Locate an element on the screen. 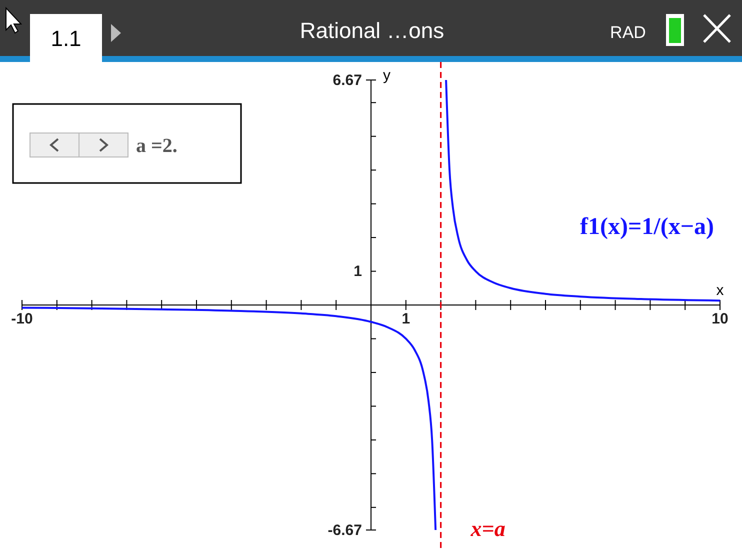 This screenshot has height=558, width=742. text: 1.1 is located at coordinates (66, 38).